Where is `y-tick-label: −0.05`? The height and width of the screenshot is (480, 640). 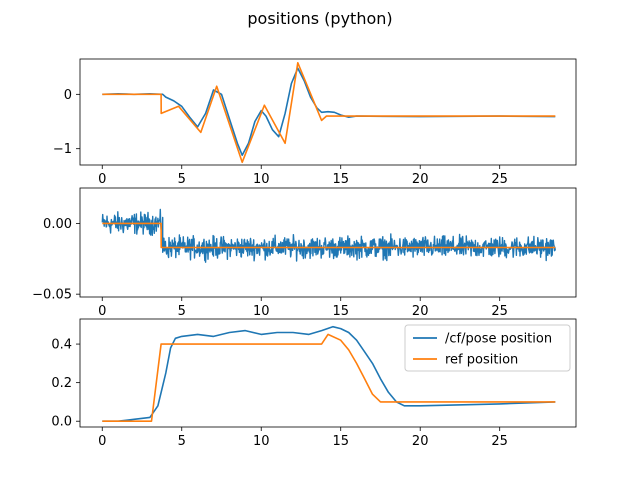
y-tick-label: −0.05 is located at coordinates (52, 295).